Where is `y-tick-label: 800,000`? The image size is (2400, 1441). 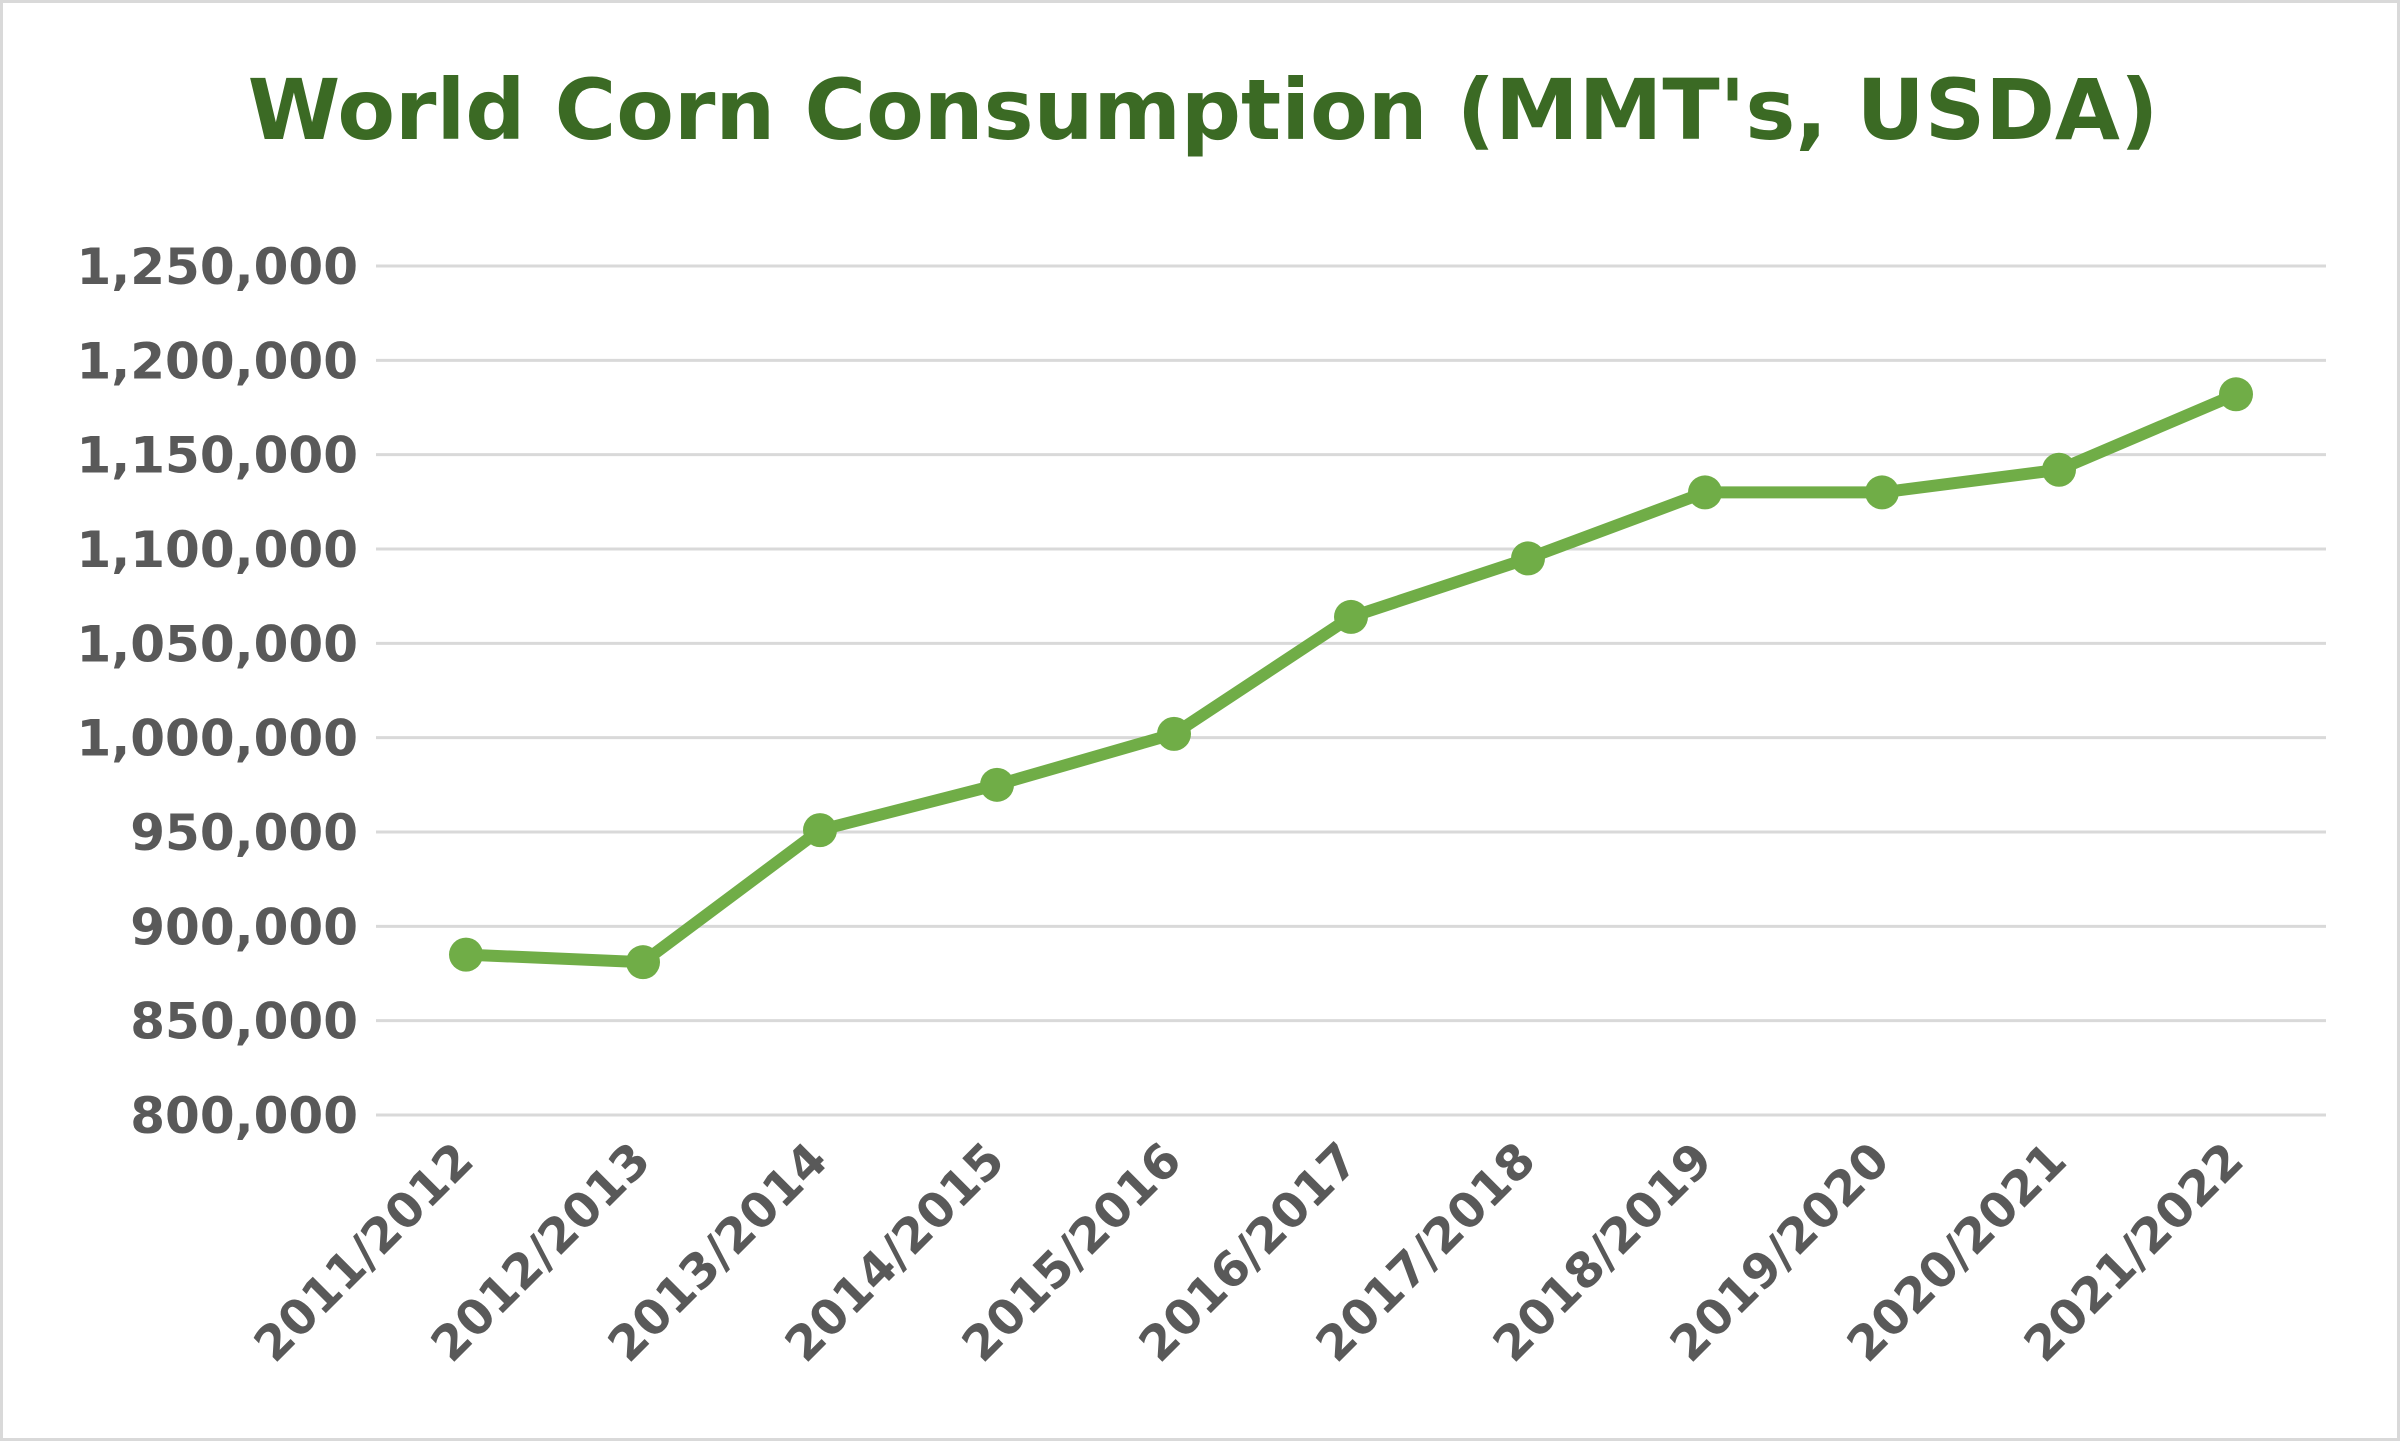
y-tick-label: 800,000 is located at coordinates (244, 1116).